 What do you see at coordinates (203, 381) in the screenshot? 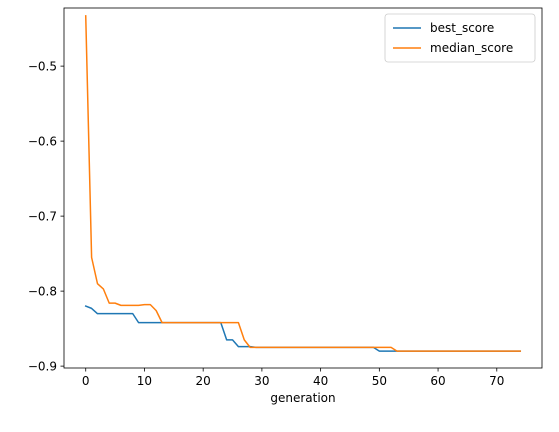
I see `x-tick-label: 20` at bounding box center [203, 381].